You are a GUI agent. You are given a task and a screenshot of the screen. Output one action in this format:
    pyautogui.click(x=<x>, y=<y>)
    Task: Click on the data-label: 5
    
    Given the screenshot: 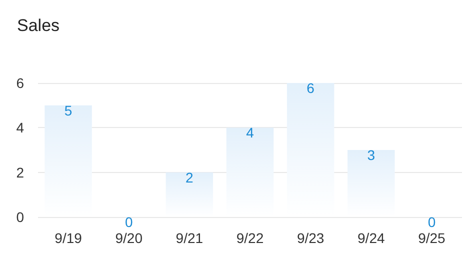 What is the action you would take?
    pyautogui.click(x=68, y=110)
    